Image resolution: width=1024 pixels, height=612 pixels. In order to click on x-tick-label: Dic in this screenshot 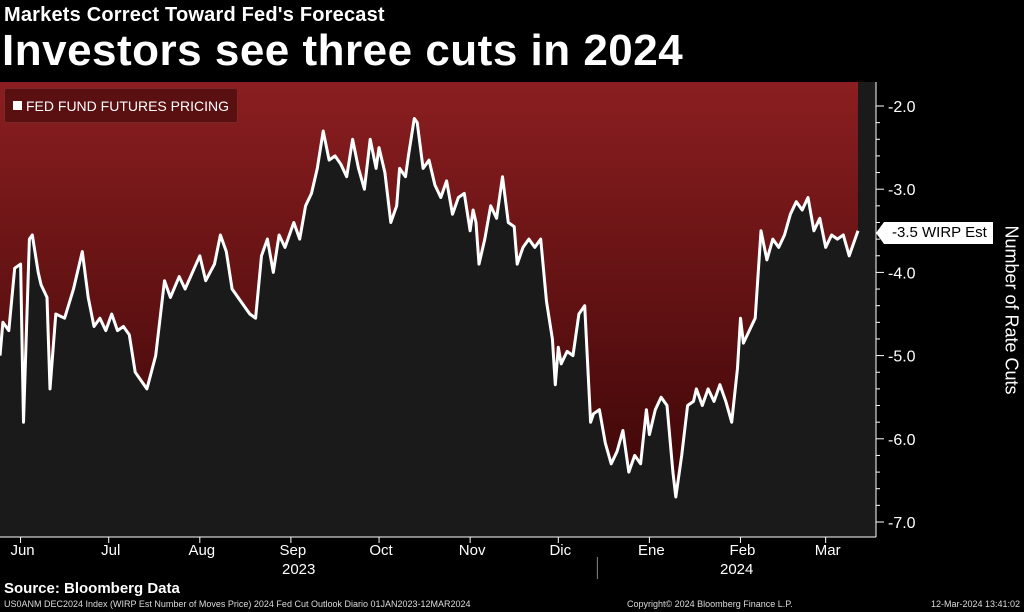, I will do `click(560, 550)`.